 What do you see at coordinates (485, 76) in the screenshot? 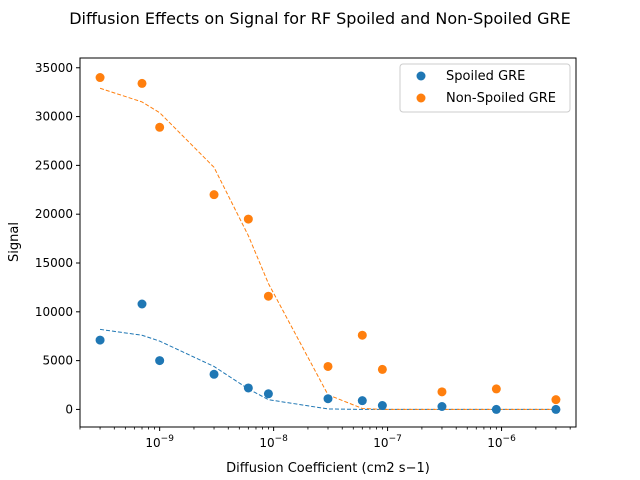
I see `legend-label-spoiled-gre: Spoiled GRE` at bounding box center [485, 76].